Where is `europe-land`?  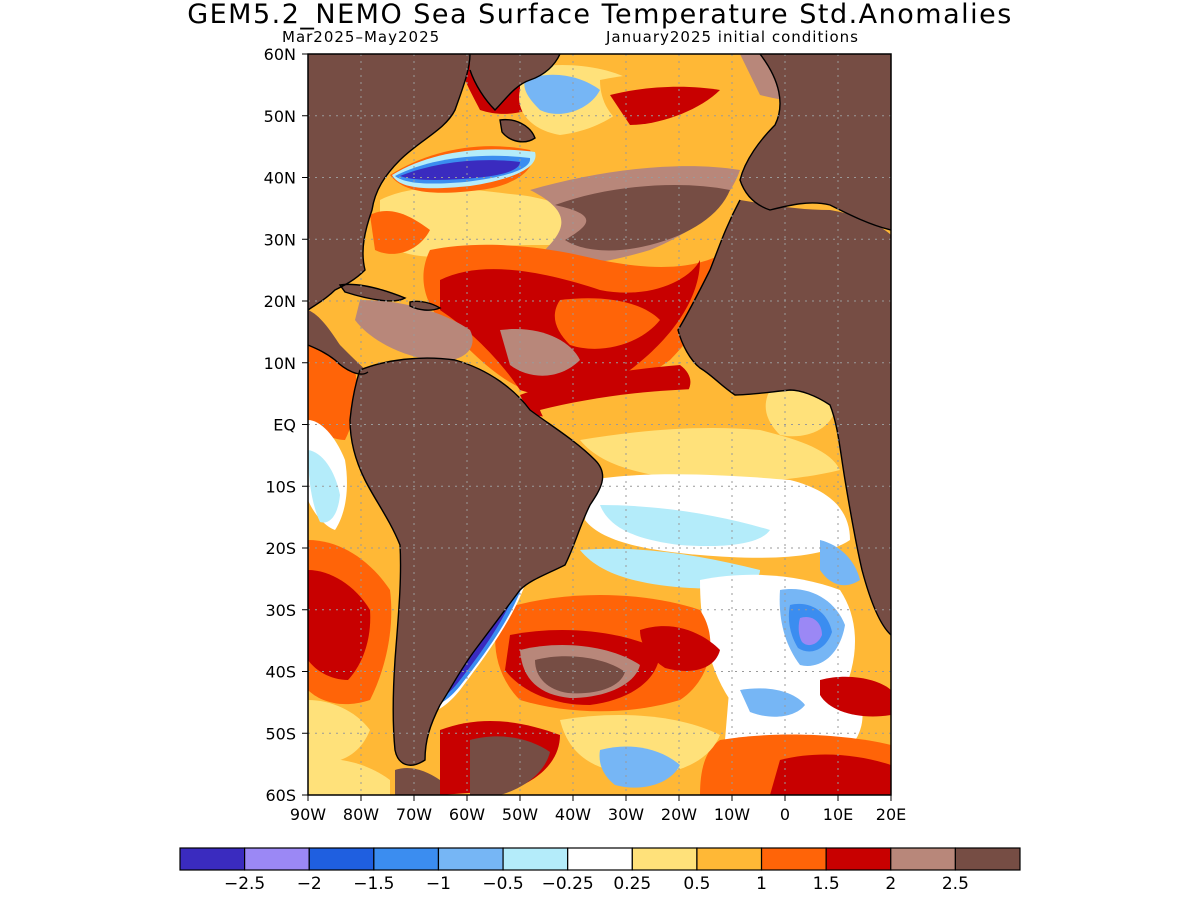 europe-land is located at coordinates (815, 142).